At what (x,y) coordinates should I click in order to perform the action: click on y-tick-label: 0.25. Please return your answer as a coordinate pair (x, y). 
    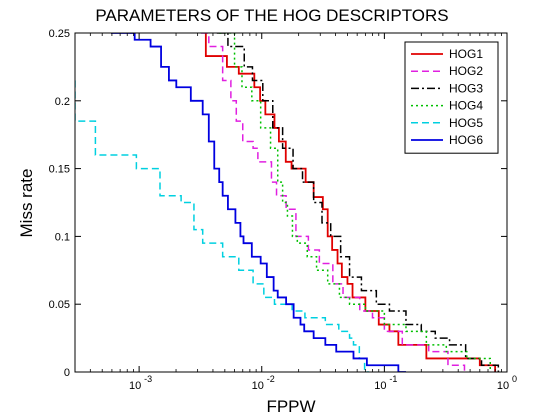
    Looking at the image, I should click on (59, 34).